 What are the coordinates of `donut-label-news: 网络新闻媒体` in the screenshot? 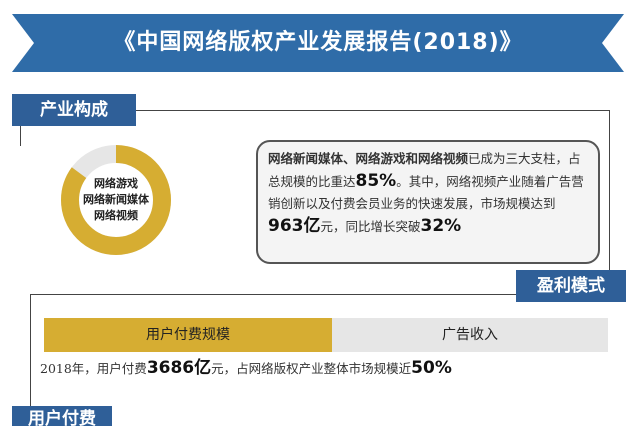 It's located at (116, 199).